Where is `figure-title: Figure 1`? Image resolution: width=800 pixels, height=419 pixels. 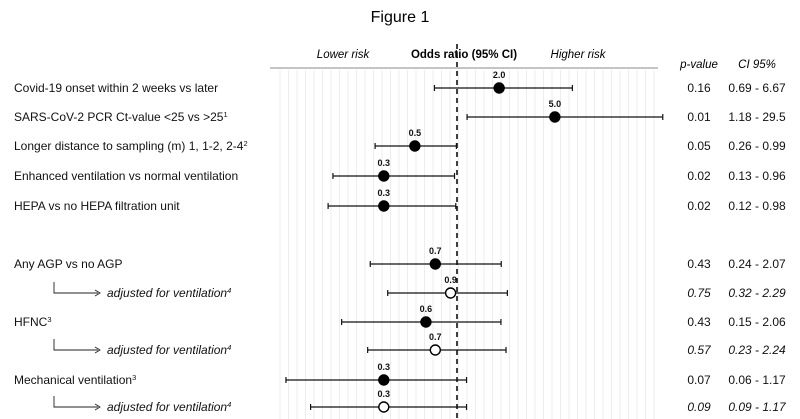
figure-title: Figure 1 is located at coordinates (400, 17).